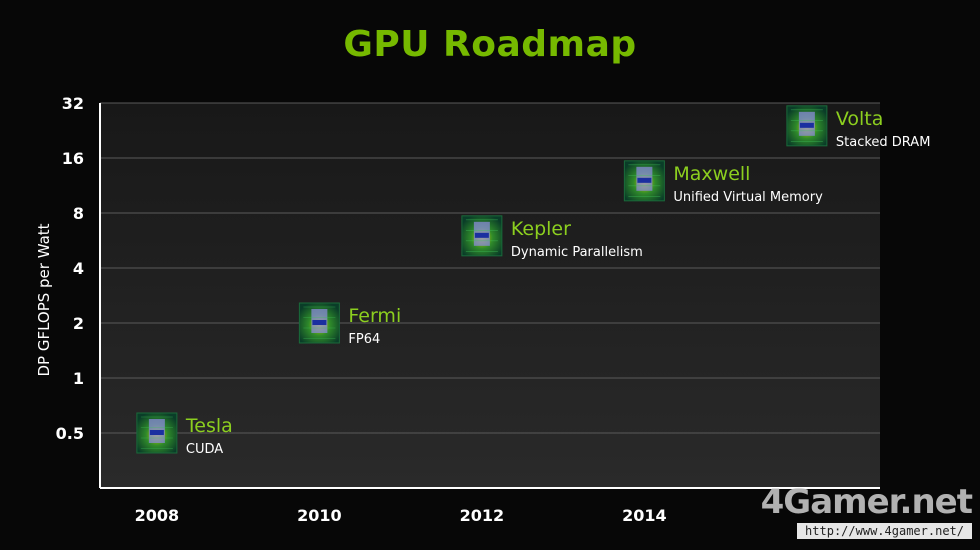 Image resolution: width=980 pixels, height=550 pixels. I want to click on point-name-label: Tesla, so click(209, 426).